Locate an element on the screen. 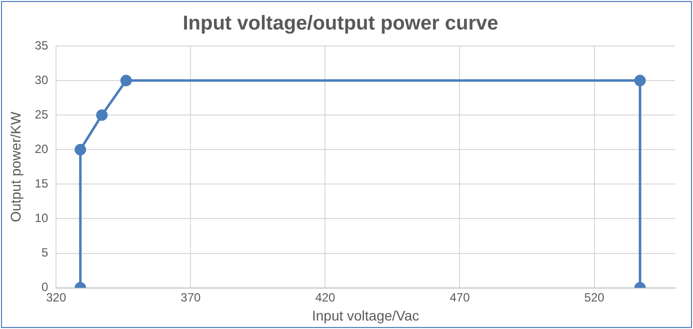  y-tick-label: 35 is located at coordinates (41, 45).